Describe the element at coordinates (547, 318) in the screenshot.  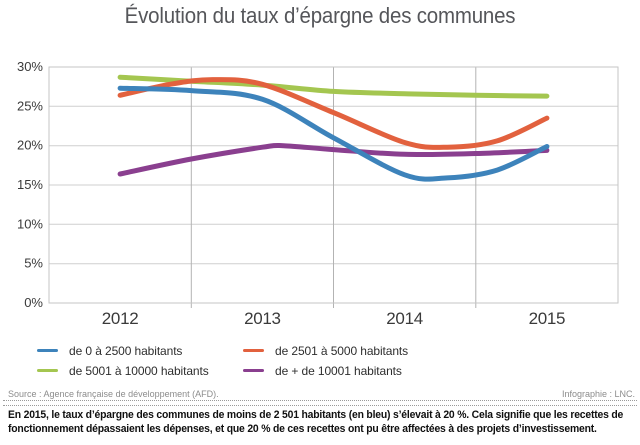
I see `x-tick-label: 2015` at that location.